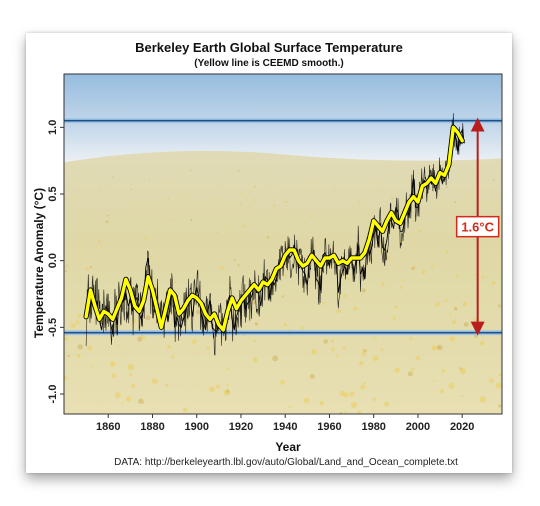  Describe the element at coordinates (373, 427) in the screenshot. I see `x-tick-label: 1980` at that location.